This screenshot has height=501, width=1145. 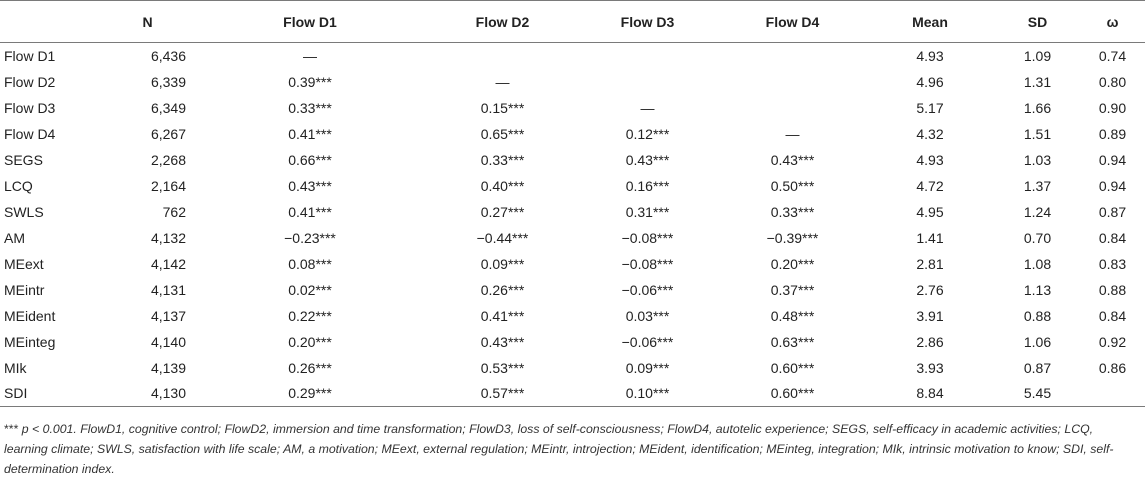 I want to click on table-cell: —, so click(x=647, y=107).